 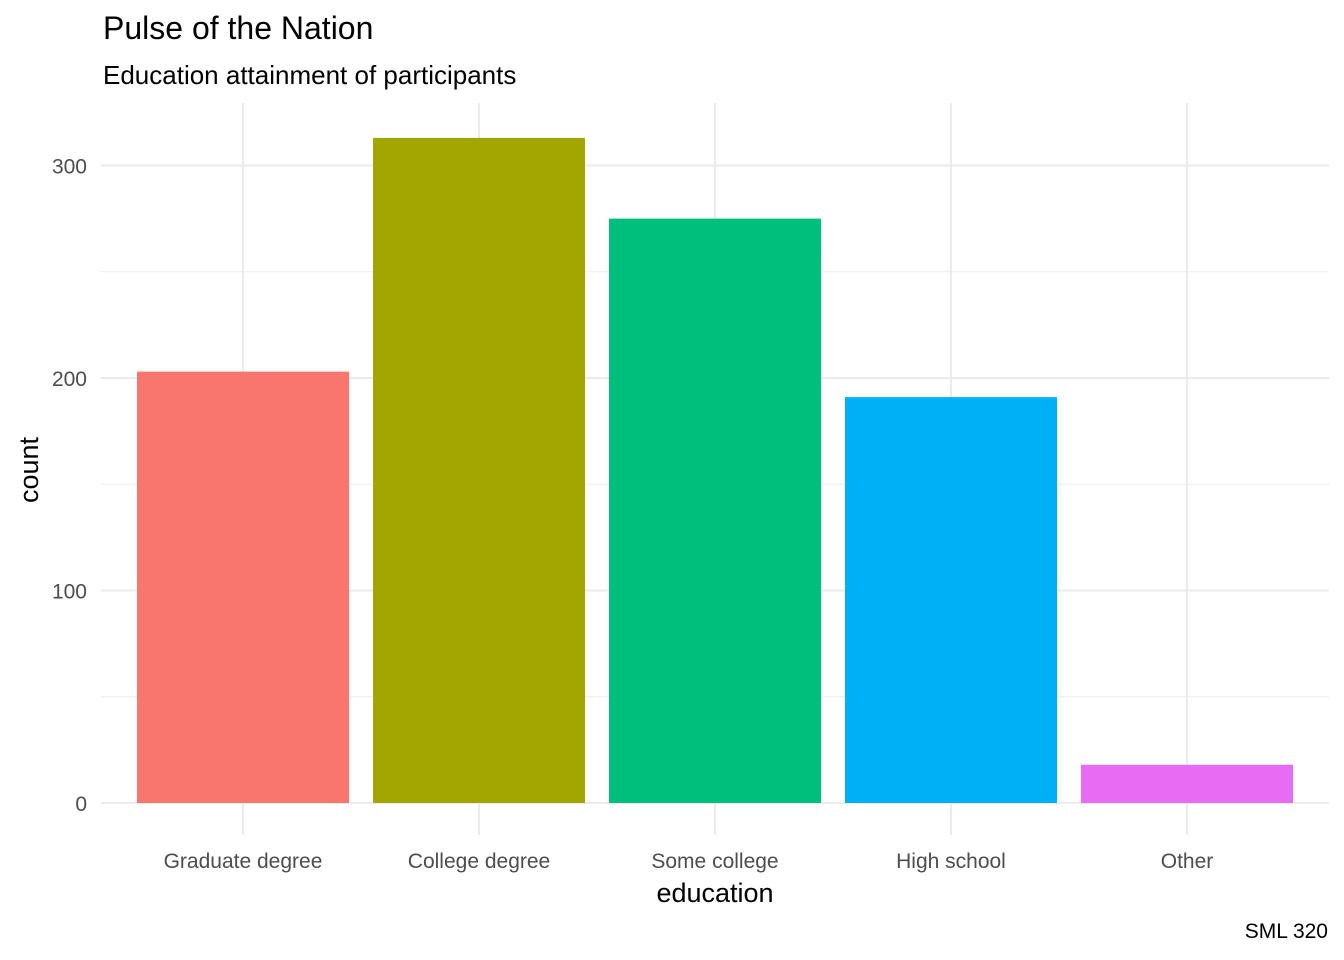 What do you see at coordinates (243, 861) in the screenshot?
I see `x-tick-label: Graduate degree` at bounding box center [243, 861].